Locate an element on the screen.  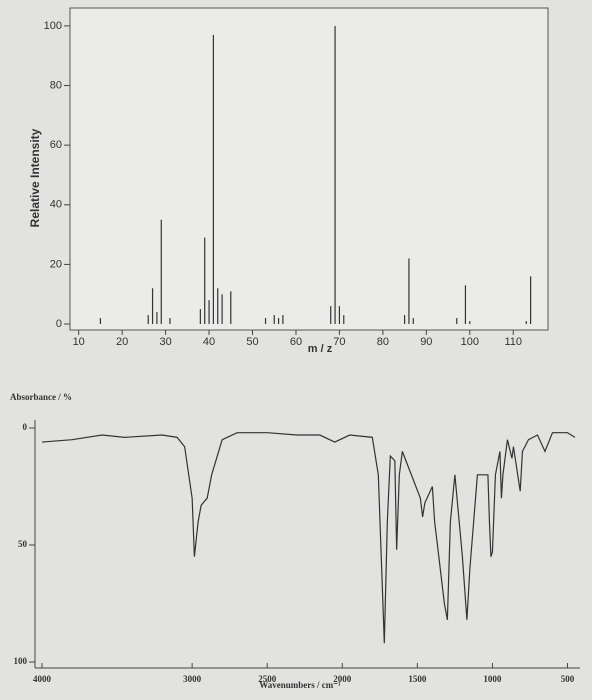
x-tick-label: 110 is located at coordinates (513, 342).